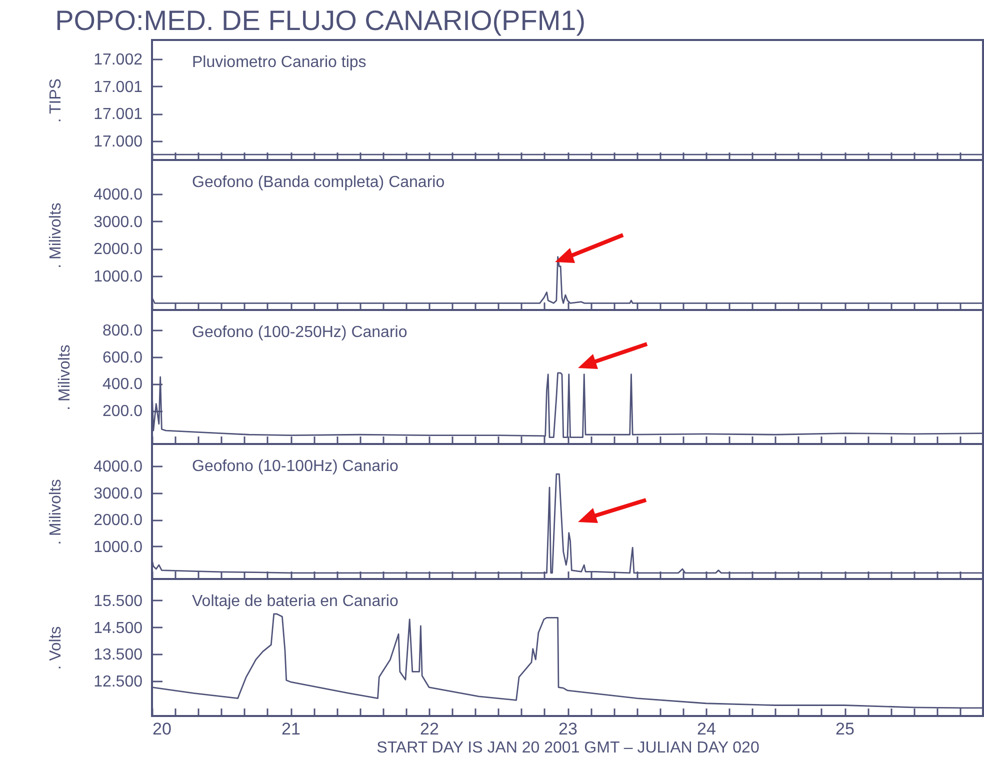 The height and width of the screenshot is (765, 984). I want to click on y-tick-label: 14.500, so click(118, 628).